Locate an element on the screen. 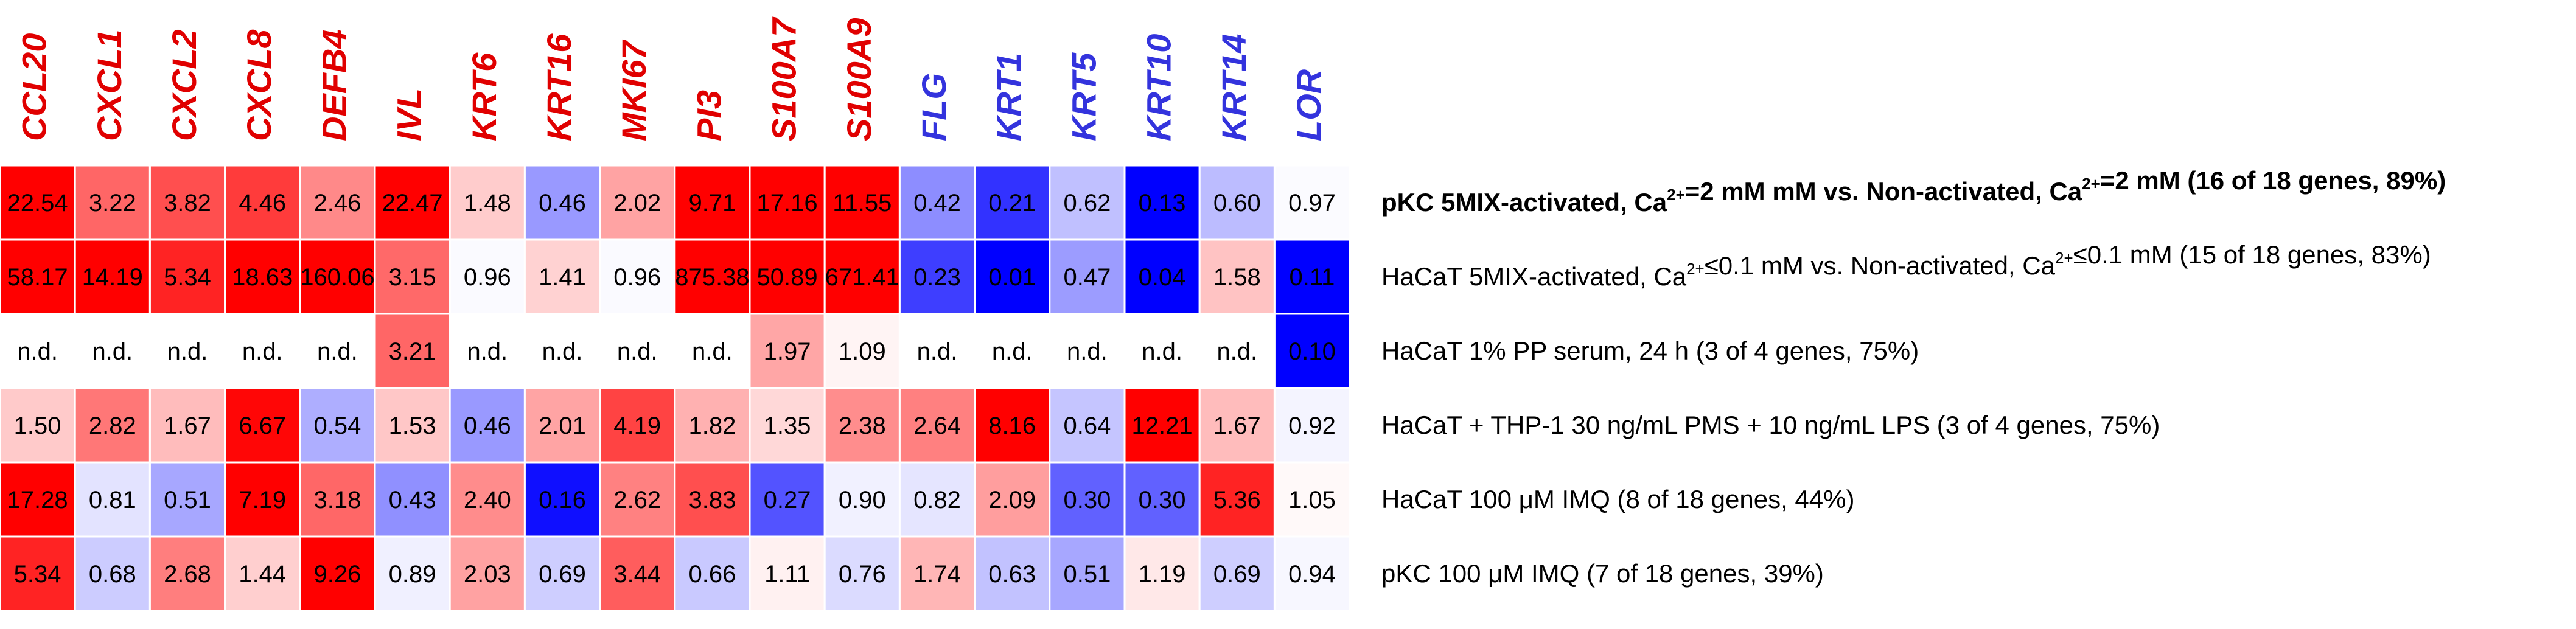  cell-value: 160.06 is located at coordinates (337, 277).